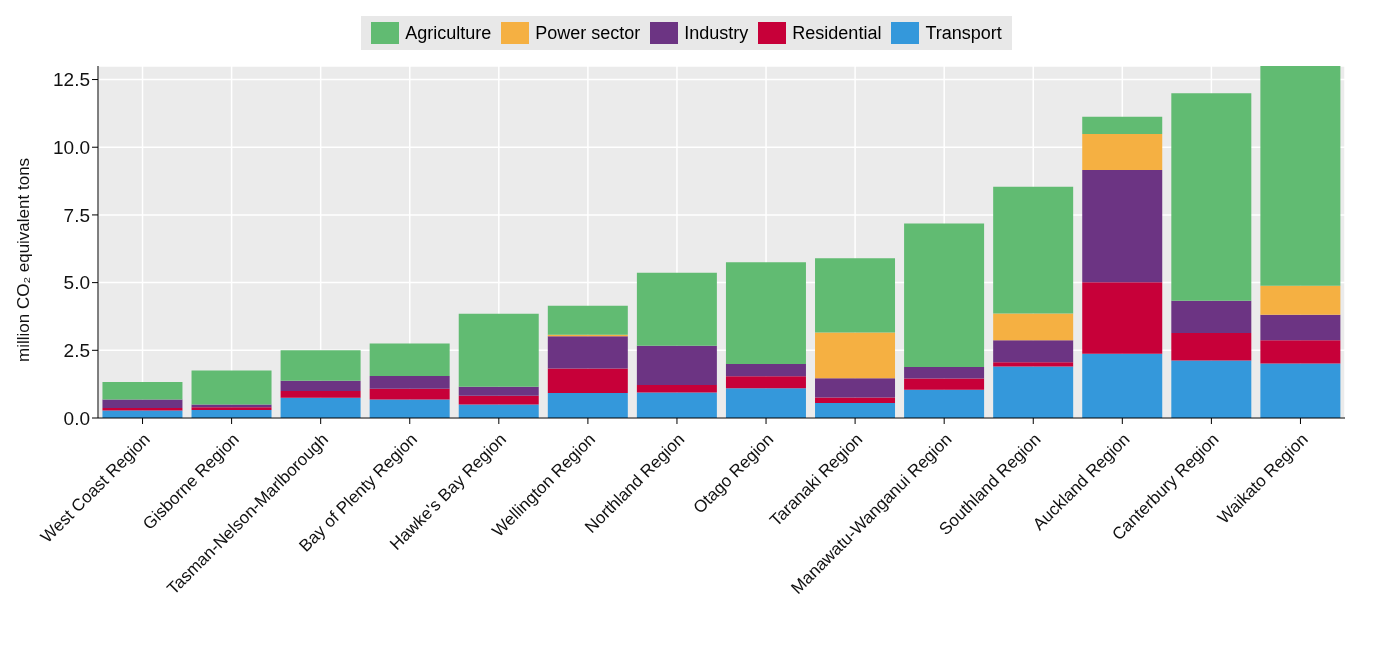 This screenshot has height=669, width=1373. What do you see at coordinates (71, 147) in the screenshot?
I see `y-tick-label: 10.0` at bounding box center [71, 147].